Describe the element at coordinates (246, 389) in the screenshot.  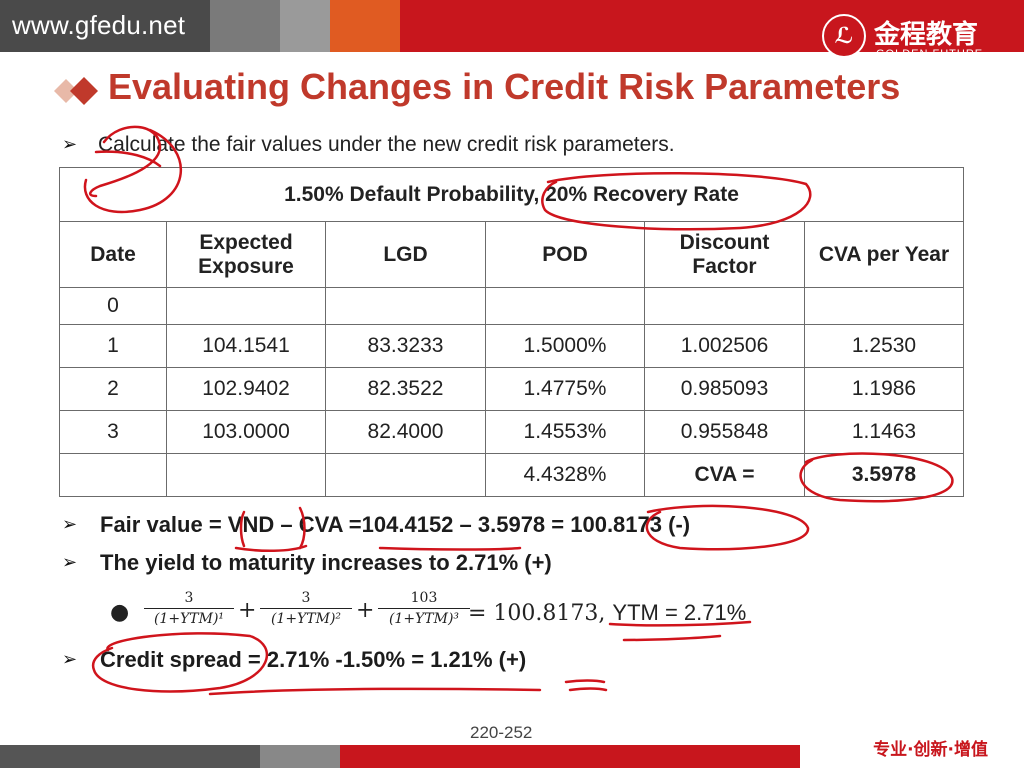
I see `table-cell: 102.9402` at that location.